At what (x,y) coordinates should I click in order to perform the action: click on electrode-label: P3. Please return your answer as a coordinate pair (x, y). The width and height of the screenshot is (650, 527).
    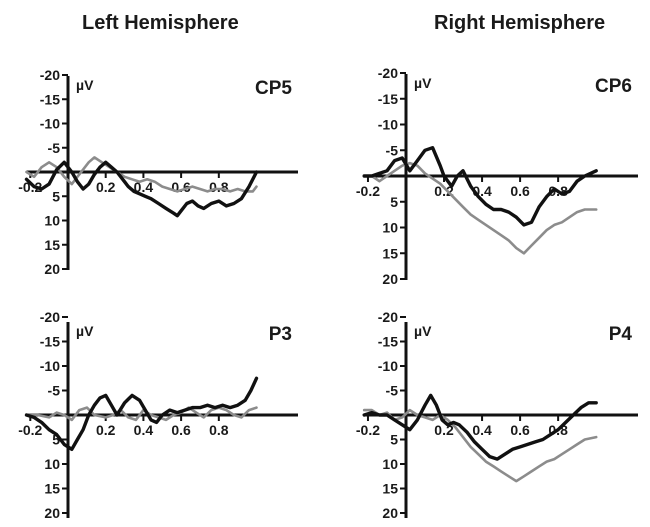
    Looking at the image, I should click on (280, 334).